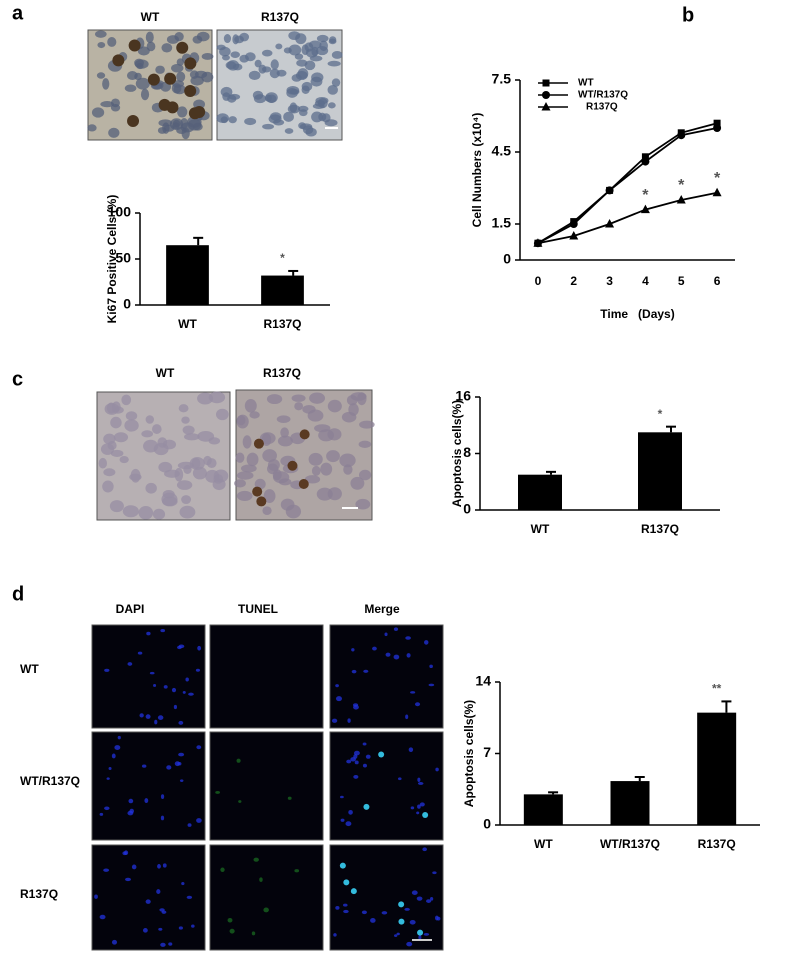 The height and width of the screenshot is (960, 787). I want to click on y-tick-label: 7.5, so click(502, 79).